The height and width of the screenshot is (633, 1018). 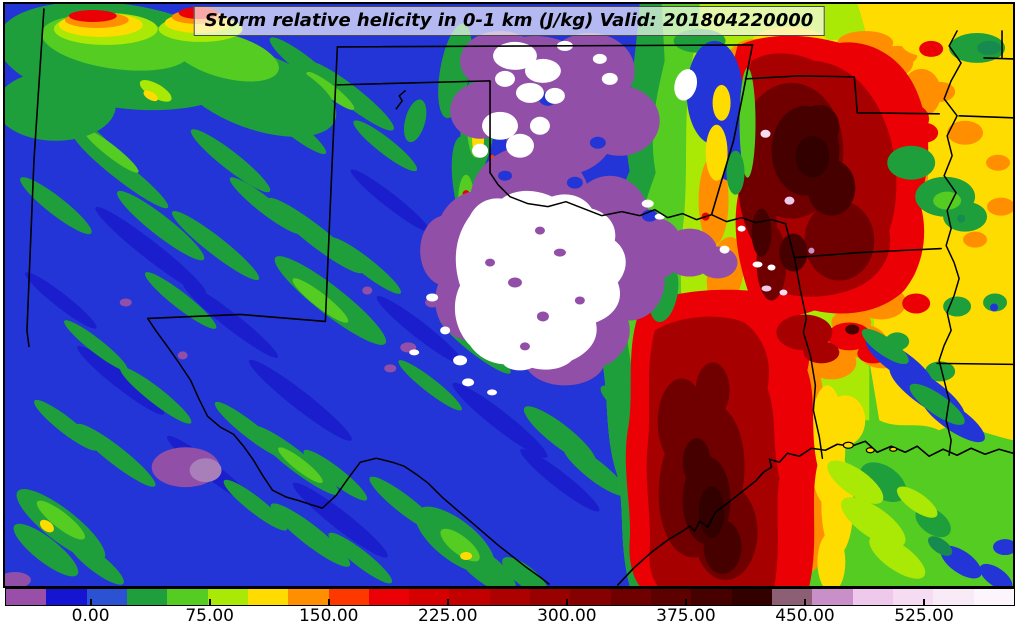 I want to click on colorbar-tick-label: 450.00, so click(x=805, y=616).